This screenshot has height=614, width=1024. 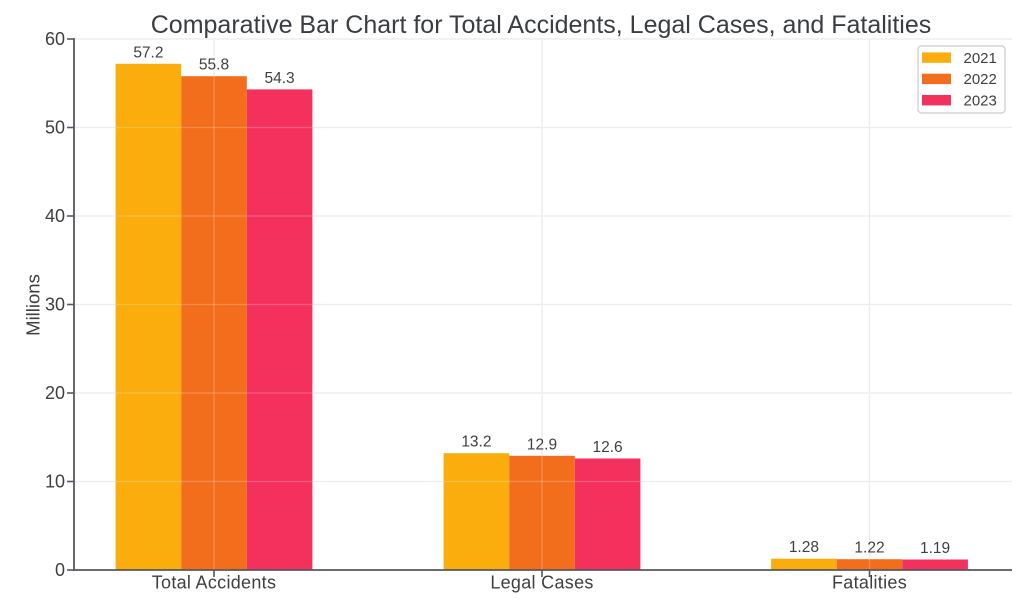 What do you see at coordinates (935, 548) in the screenshot?
I see `svg-text: 1.19` at bounding box center [935, 548].